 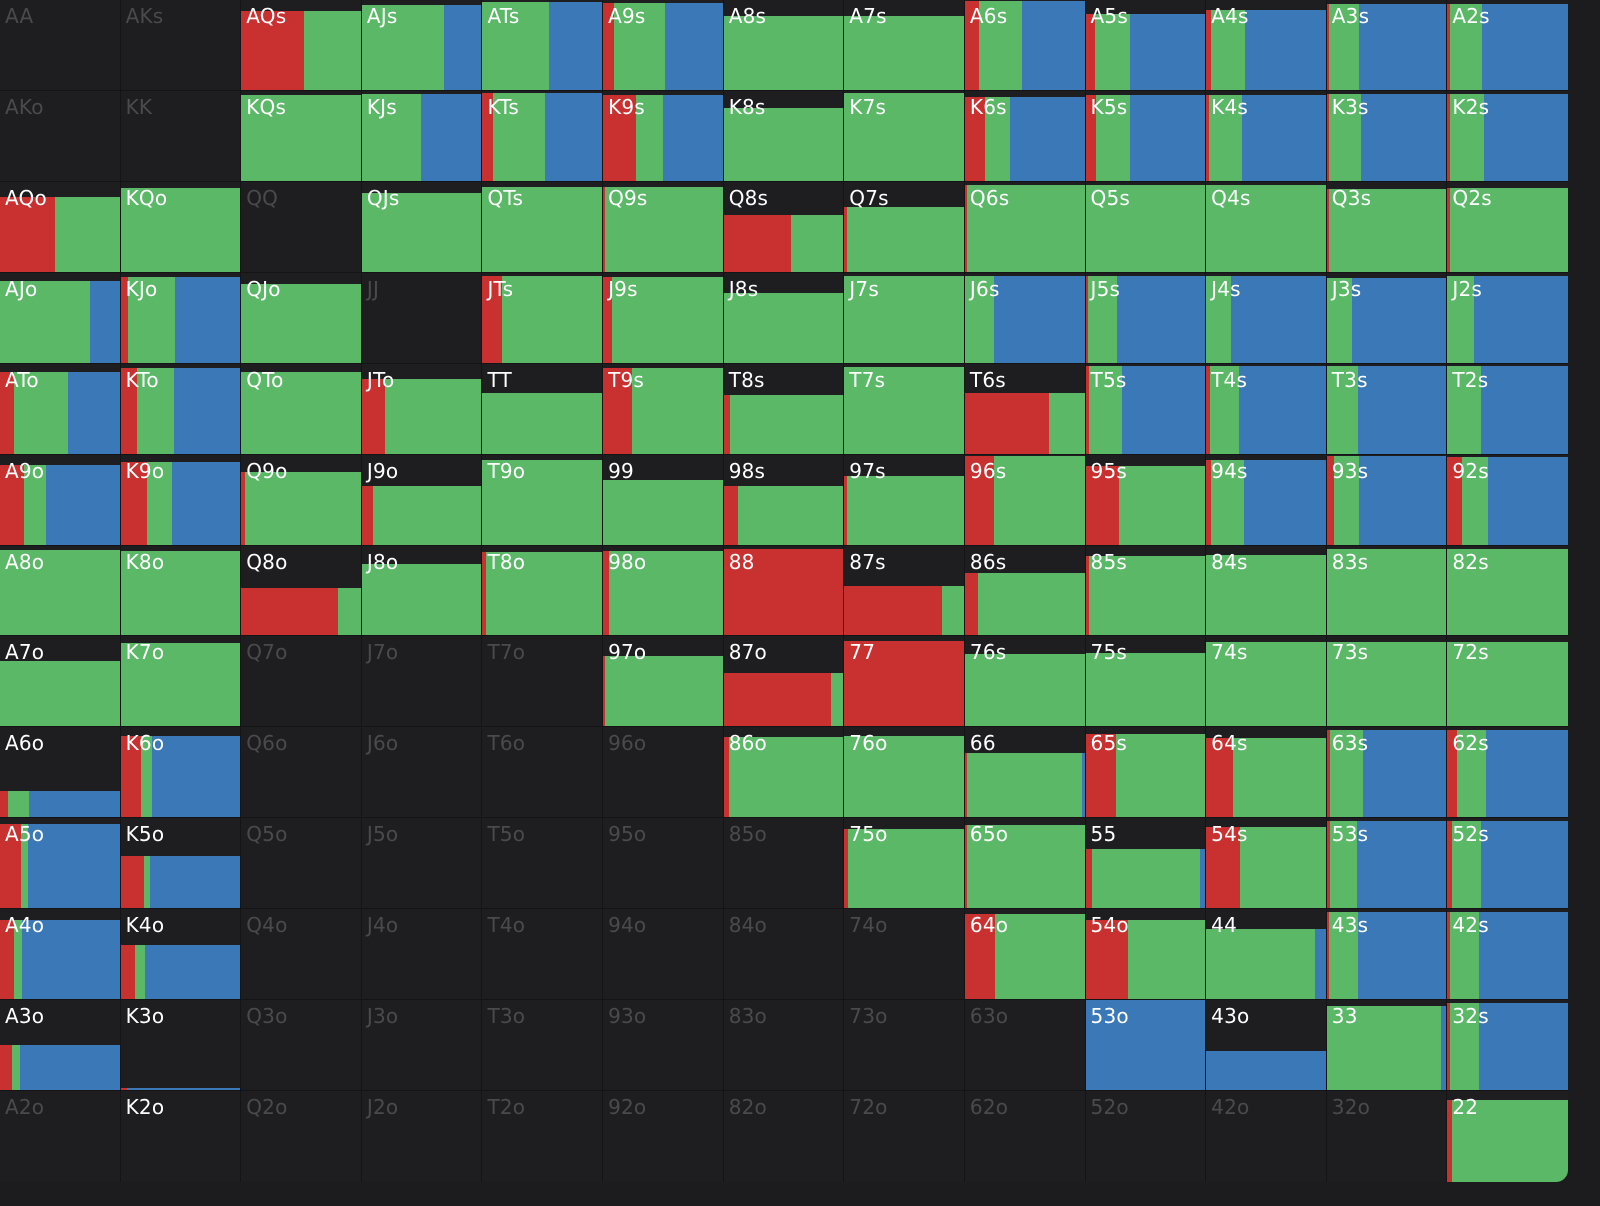 What do you see at coordinates (1146, 1046) in the screenshot?
I see `hand-cell-53o: 53o` at bounding box center [1146, 1046].